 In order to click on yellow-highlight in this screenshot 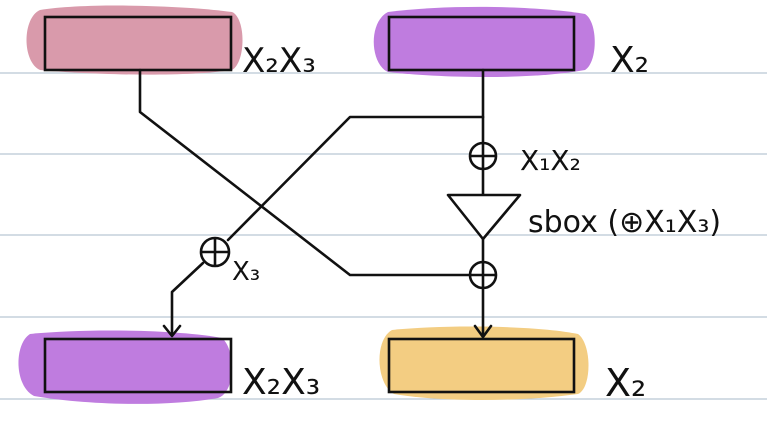, I will do `click(484, 363)`.